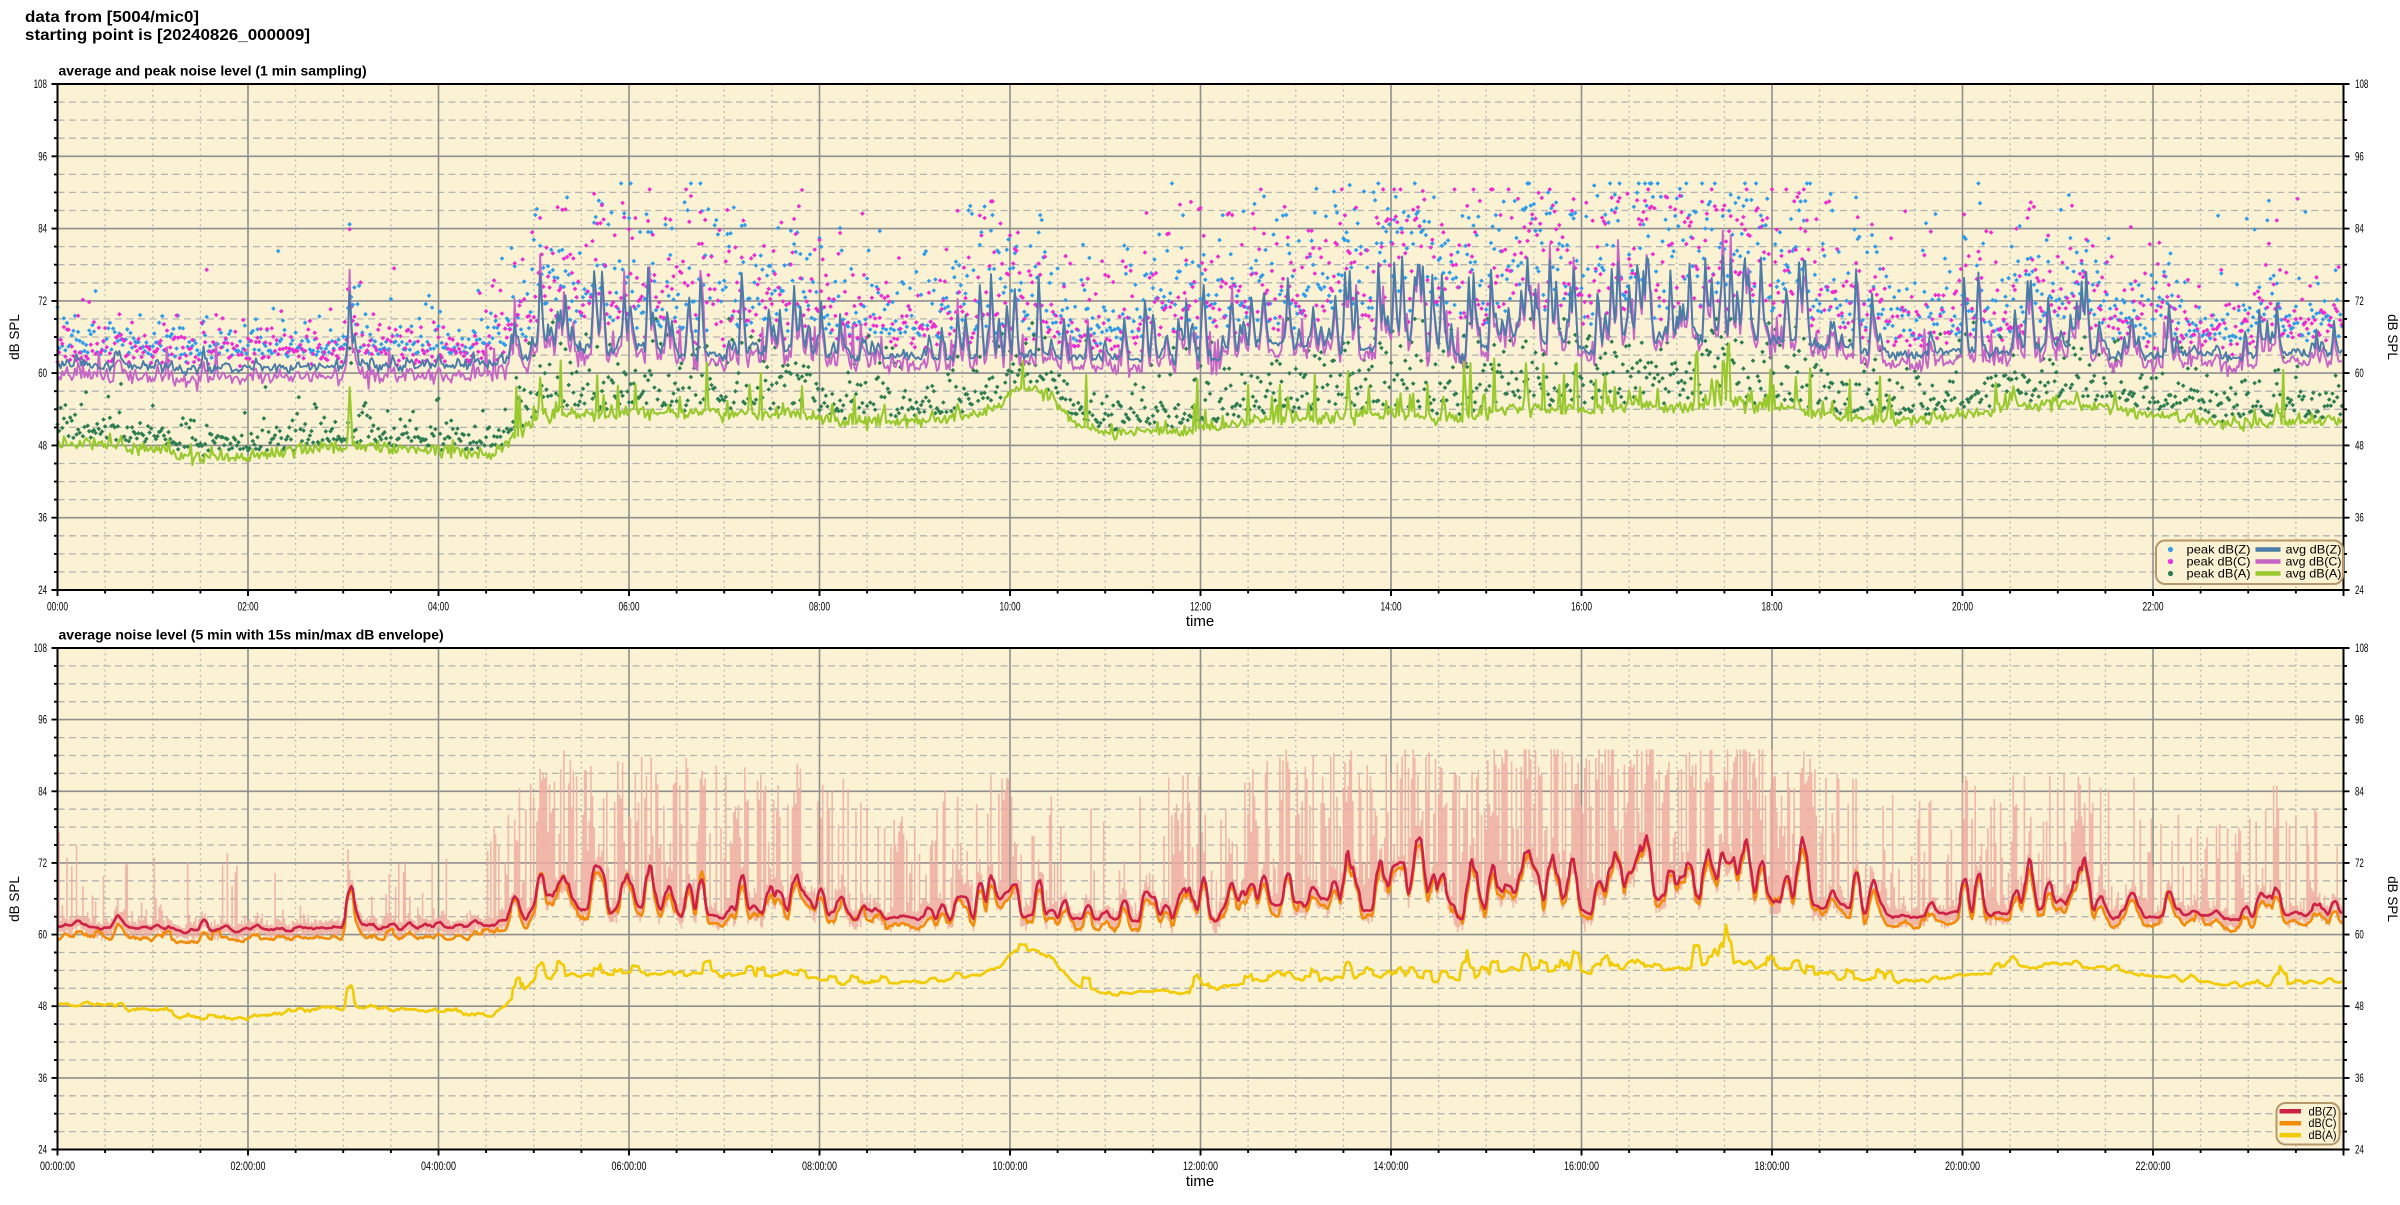 Image resolution: width=2400 pixels, height=1205 pixels. Describe the element at coordinates (248, 1166) in the screenshot. I see `svg-text: 02:00:00` at that location.